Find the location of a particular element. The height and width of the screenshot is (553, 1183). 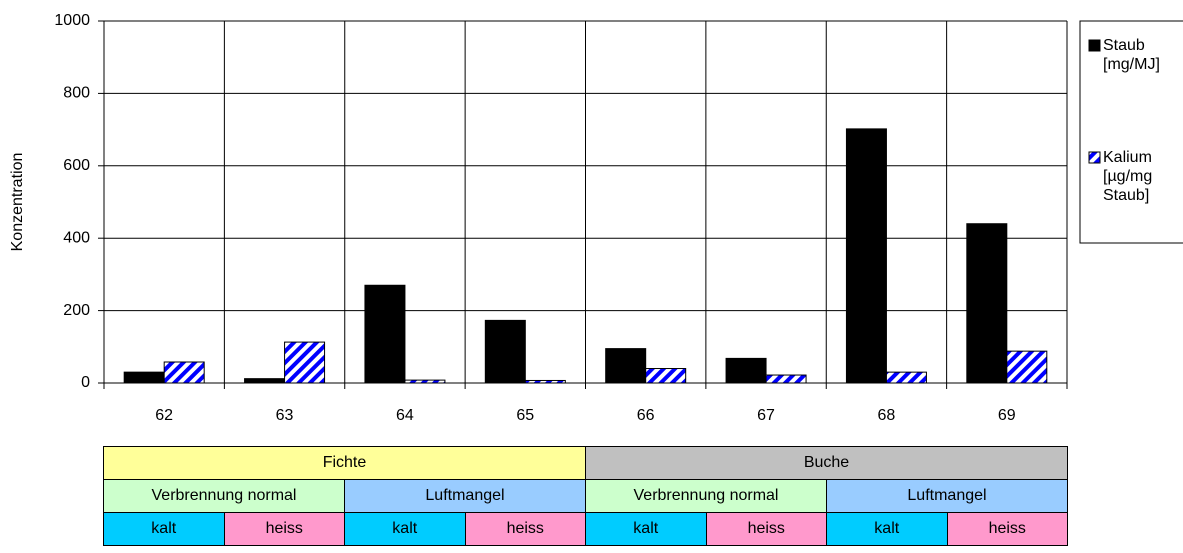

table-cell: Buche is located at coordinates (826, 463).